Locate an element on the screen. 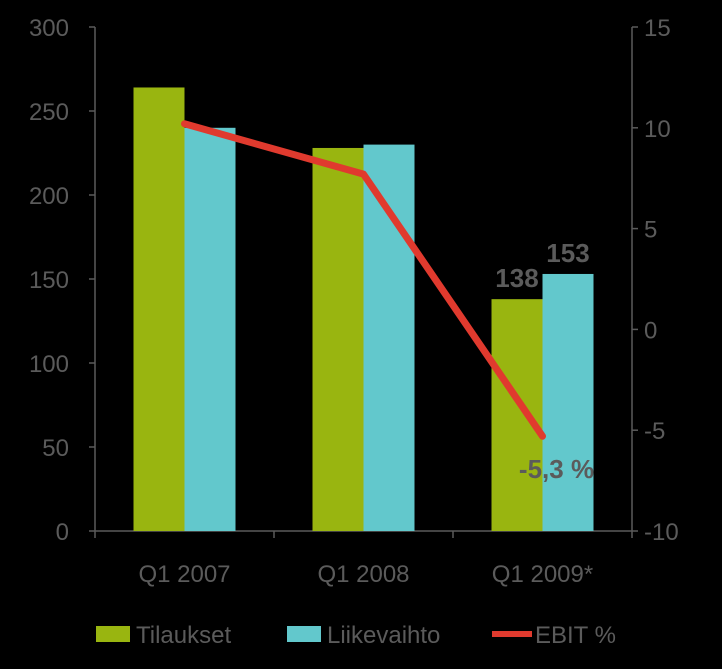 This screenshot has height=669, width=722. left-tick-label: 150 is located at coordinates (49, 280).